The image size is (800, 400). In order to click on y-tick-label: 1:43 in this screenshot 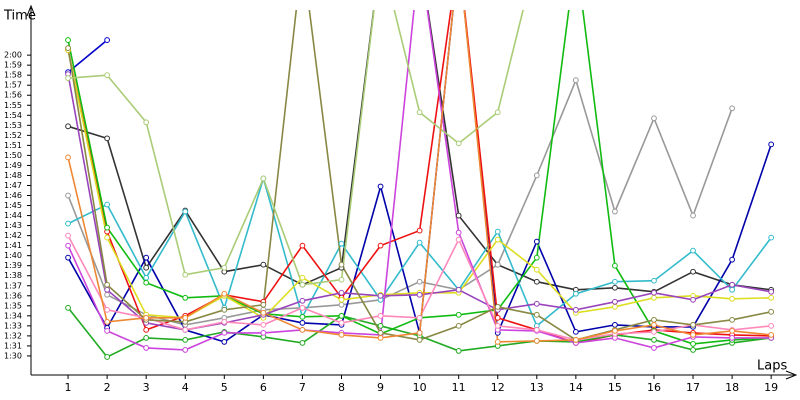, I will do `click(13, 225)`.